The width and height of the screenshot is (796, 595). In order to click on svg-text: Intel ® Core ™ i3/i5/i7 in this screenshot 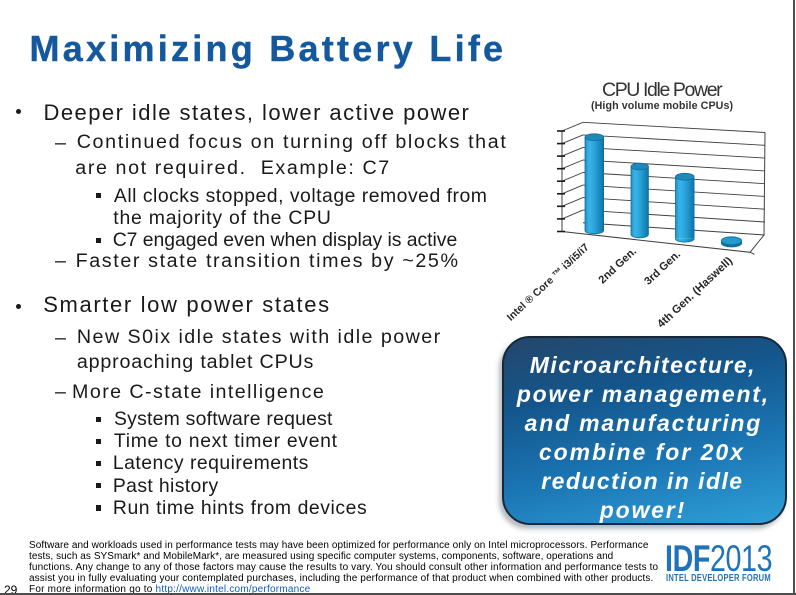, I will do `click(548, 282)`.